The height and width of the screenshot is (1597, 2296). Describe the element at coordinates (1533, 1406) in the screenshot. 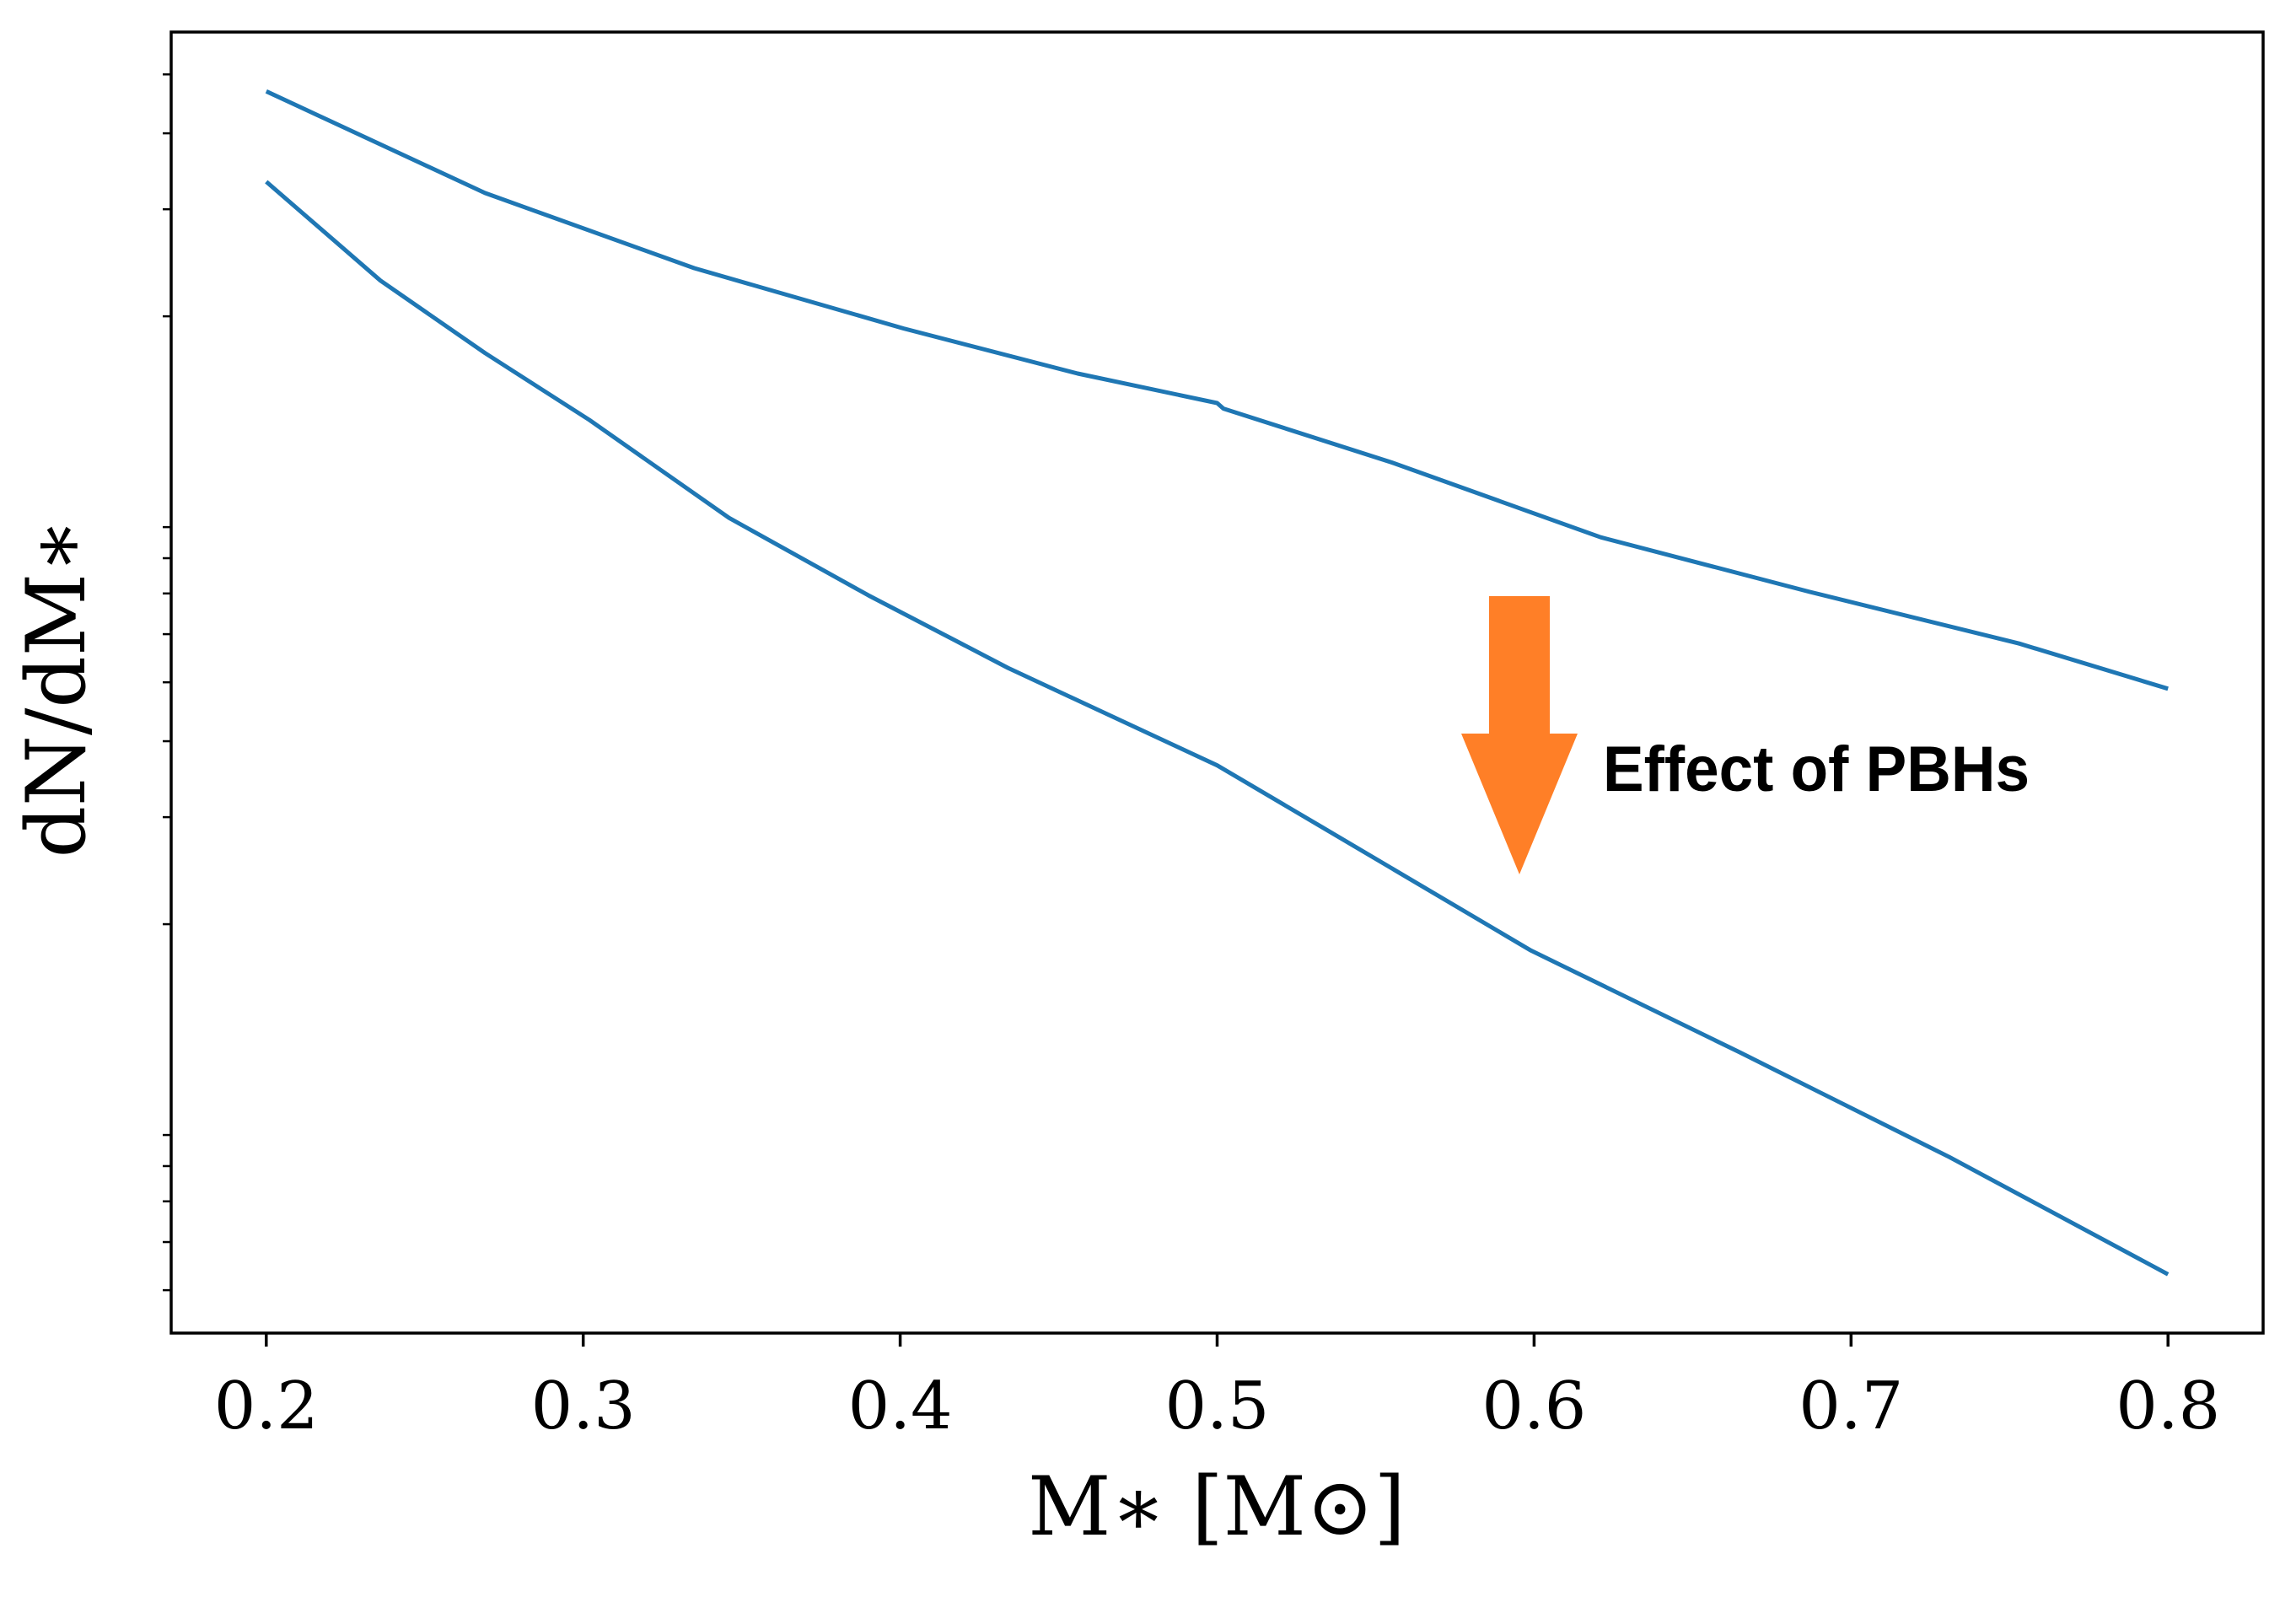

I see `x-tick-label: 0.6` at that location.